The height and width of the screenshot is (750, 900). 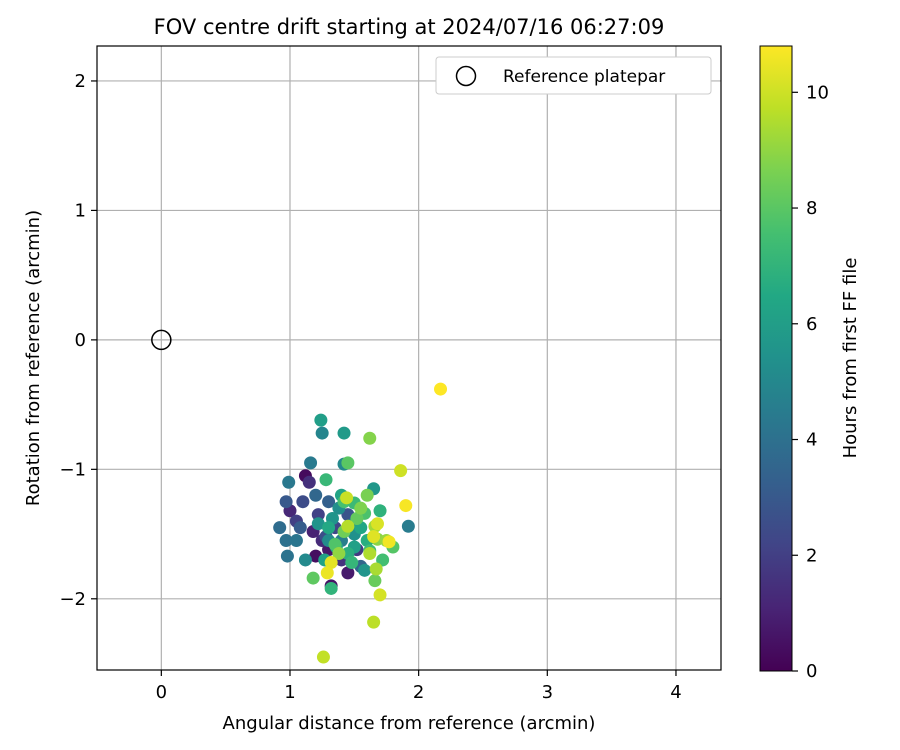 I want to click on legend: Reference platepar, so click(x=573, y=75).